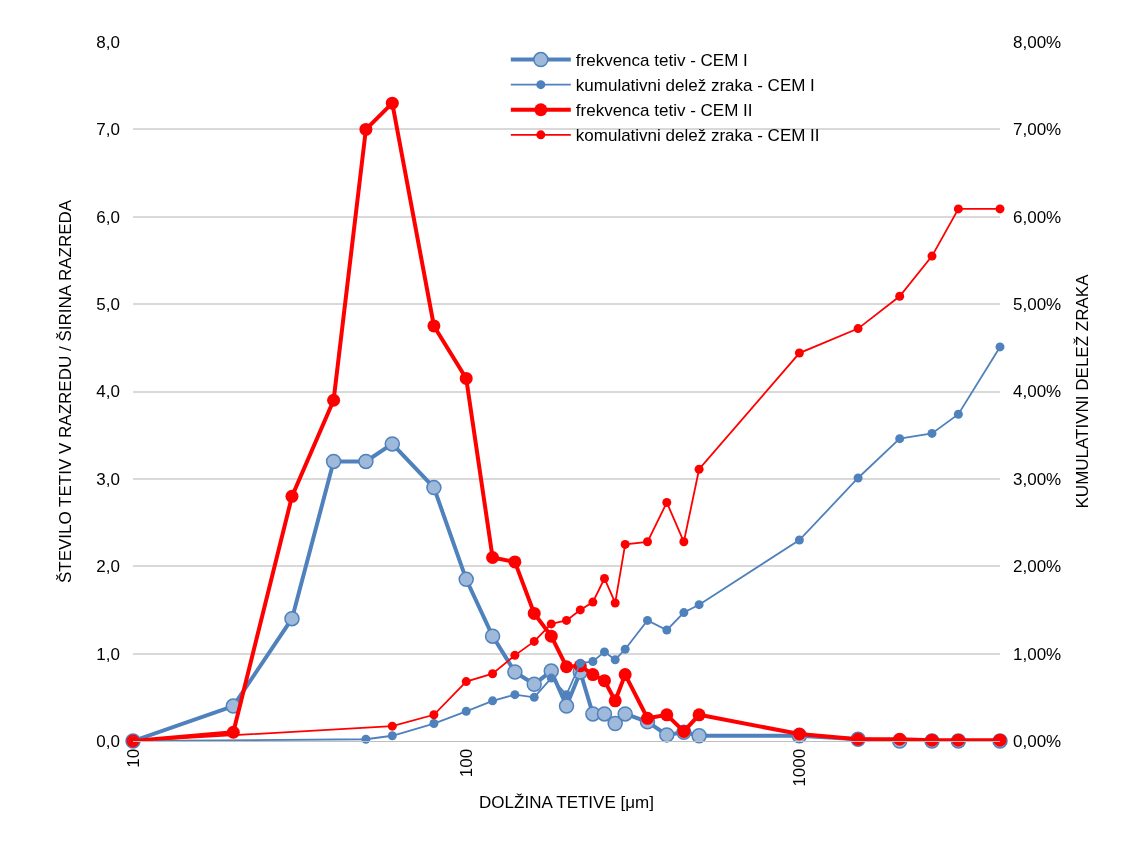 This screenshot has width=1140, height=850. What do you see at coordinates (133, 758) in the screenshot?
I see `x-tick-label: 10` at bounding box center [133, 758].